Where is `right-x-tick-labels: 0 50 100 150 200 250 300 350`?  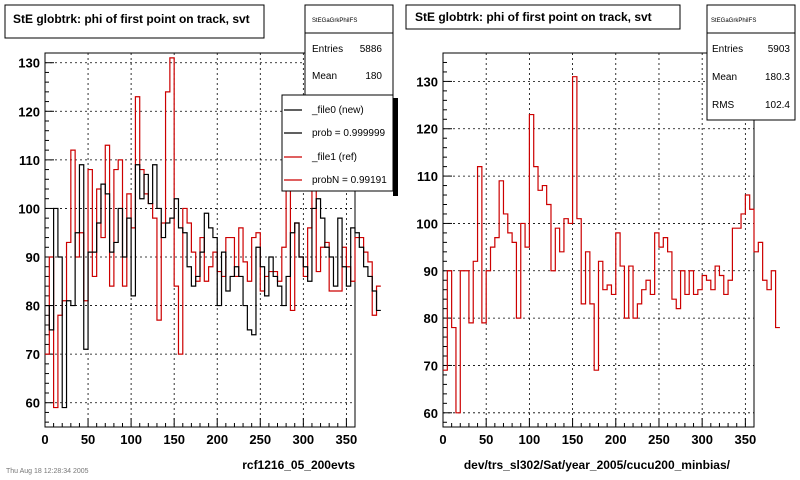 right-x-tick-labels: 0 50 100 150 200 250 300 350 is located at coordinates (597, 439).